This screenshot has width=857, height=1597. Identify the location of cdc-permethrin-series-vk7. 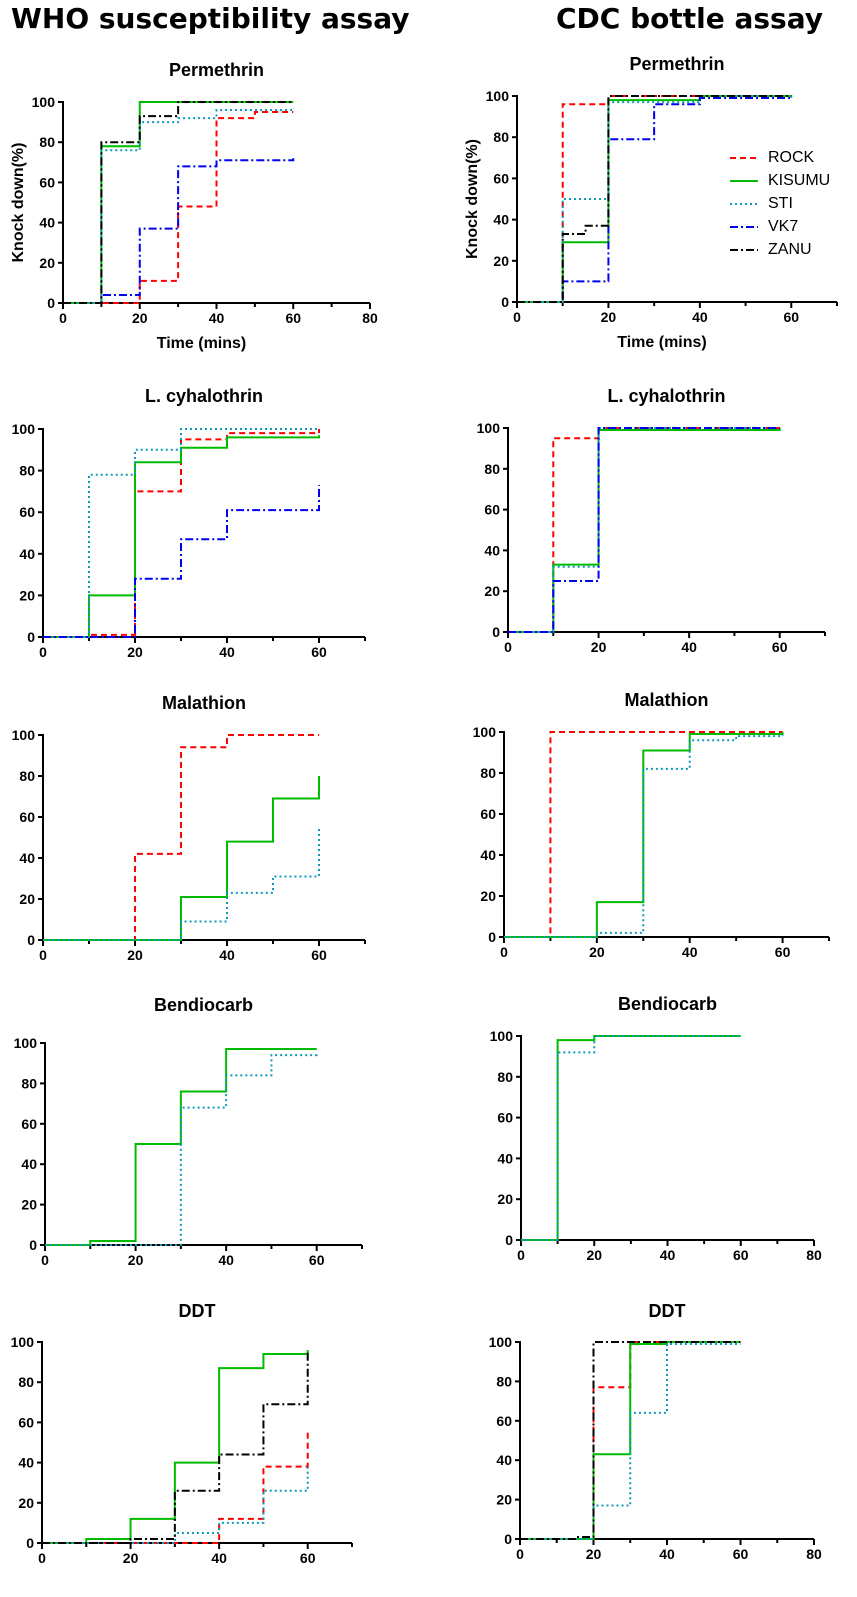
(654, 200).